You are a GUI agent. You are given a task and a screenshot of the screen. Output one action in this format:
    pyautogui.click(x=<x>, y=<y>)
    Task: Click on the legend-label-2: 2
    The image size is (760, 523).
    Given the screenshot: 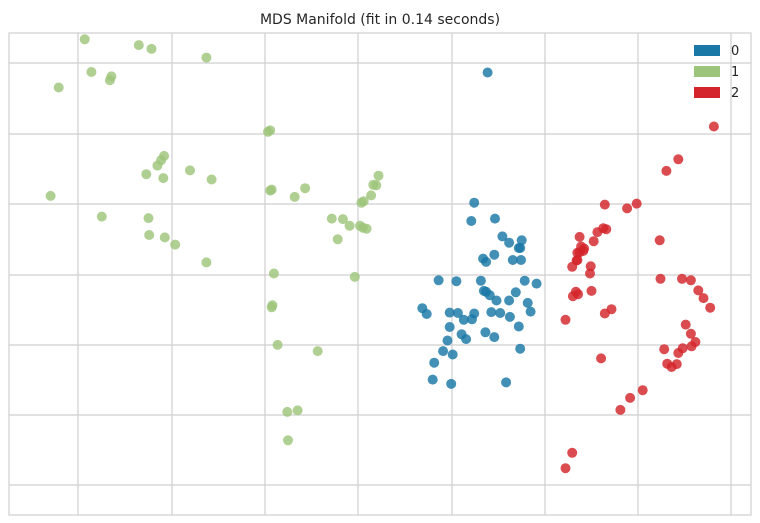 What is the action you would take?
    pyautogui.click(x=735, y=93)
    